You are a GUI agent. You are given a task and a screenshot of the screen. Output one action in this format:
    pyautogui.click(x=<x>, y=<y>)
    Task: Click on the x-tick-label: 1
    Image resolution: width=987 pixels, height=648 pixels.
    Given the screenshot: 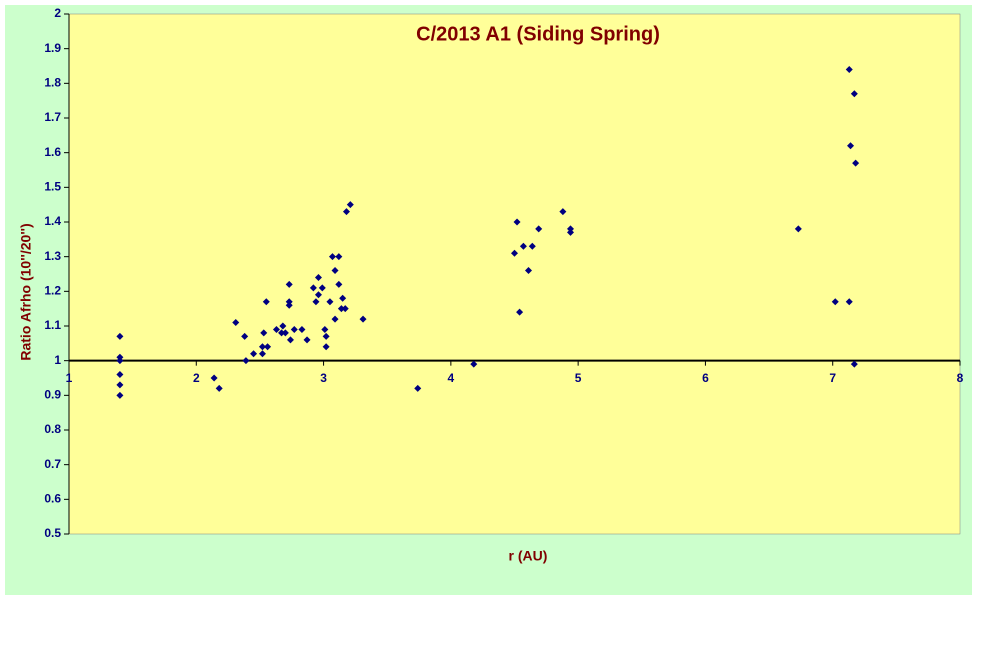 What is the action you would take?
    pyautogui.click(x=69, y=378)
    